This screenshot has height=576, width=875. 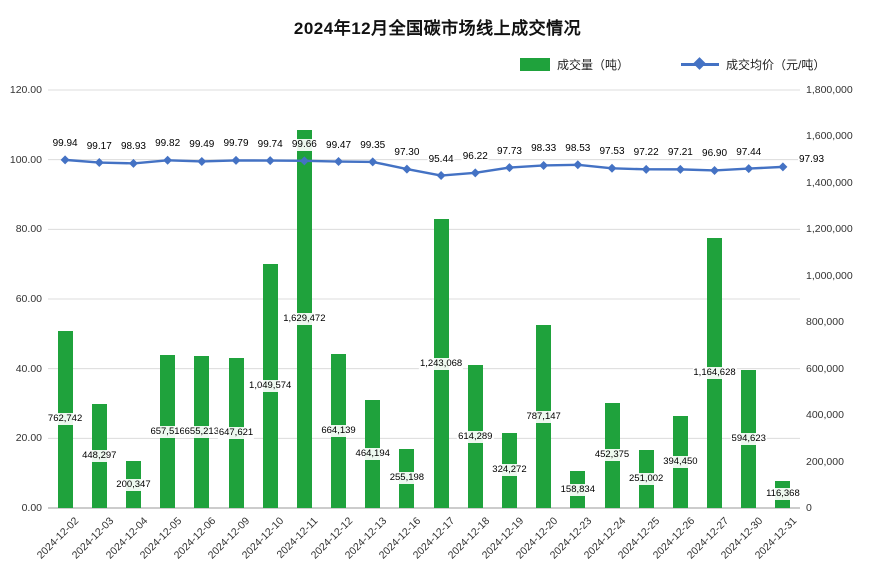 What do you see at coordinates (829, 275) in the screenshot?
I see `right-axis-tick-label: 1,000,000` at bounding box center [829, 275].